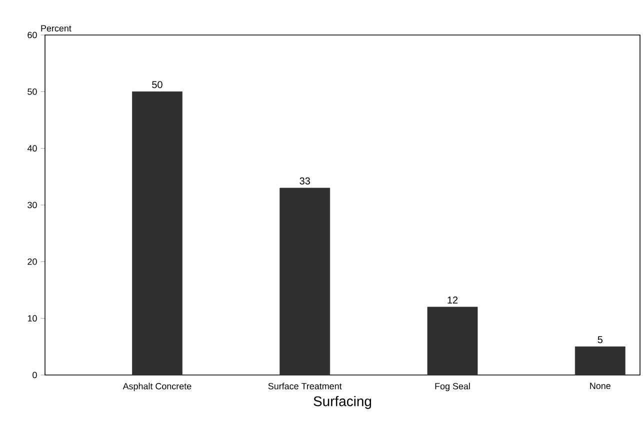 The image size is (643, 427). What do you see at coordinates (600, 386) in the screenshot?
I see `x-tick-label: None` at bounding box center [600, 386].